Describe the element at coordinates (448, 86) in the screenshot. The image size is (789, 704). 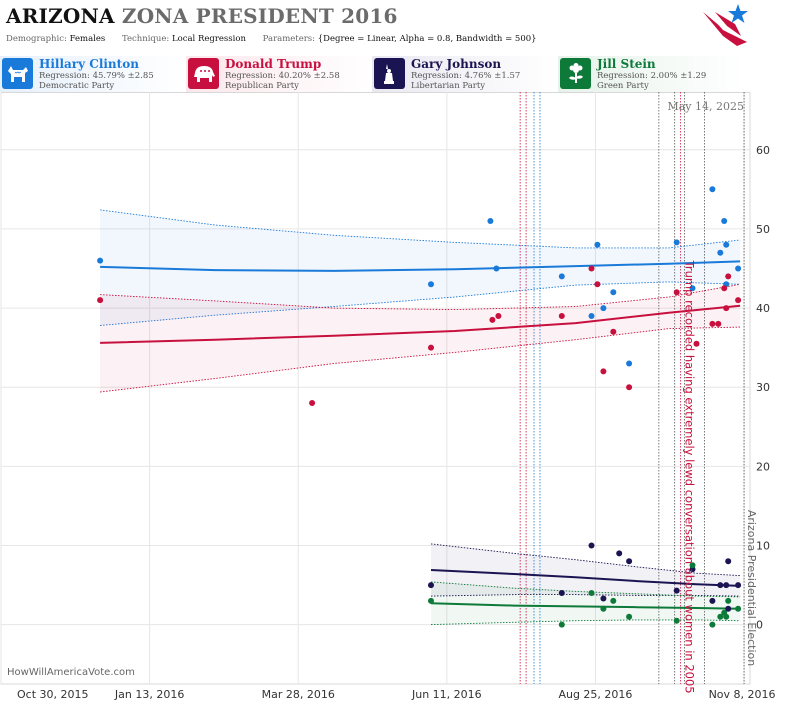
I see `candidate-party: Libertarian Party` at that location.